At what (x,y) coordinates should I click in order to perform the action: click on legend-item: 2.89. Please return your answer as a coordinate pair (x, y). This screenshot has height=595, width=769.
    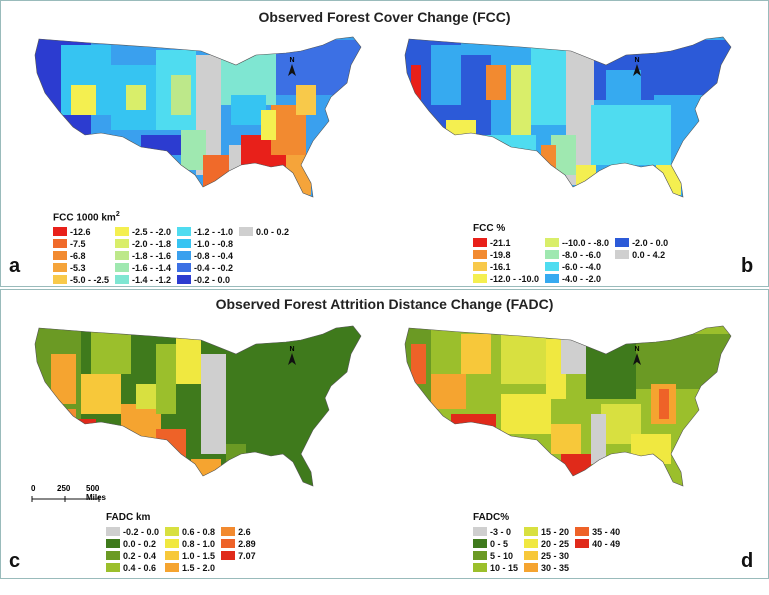
    Looking at the image, I should click on (238, 543).